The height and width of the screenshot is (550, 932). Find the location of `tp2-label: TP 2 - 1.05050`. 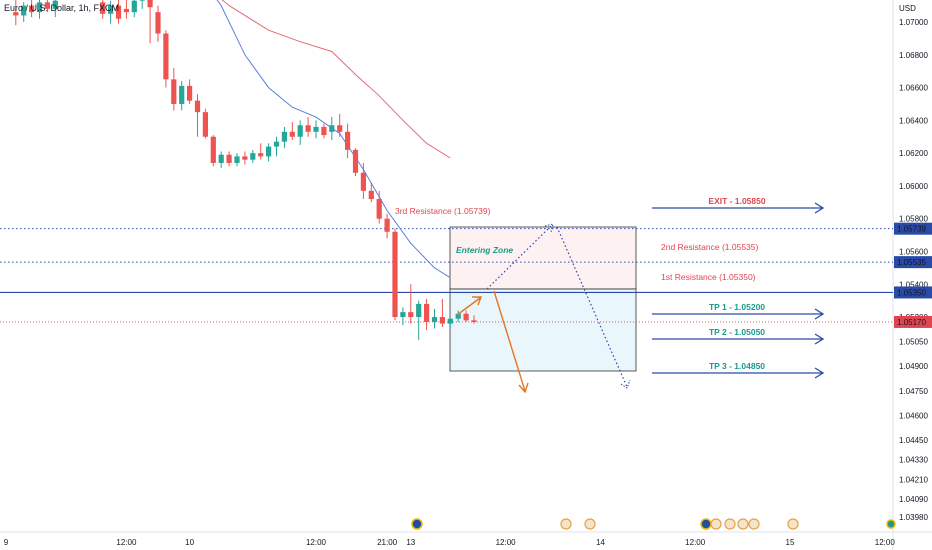

tp2-label: TP 2 - 1.05050 is located at coordinates (737, 332).